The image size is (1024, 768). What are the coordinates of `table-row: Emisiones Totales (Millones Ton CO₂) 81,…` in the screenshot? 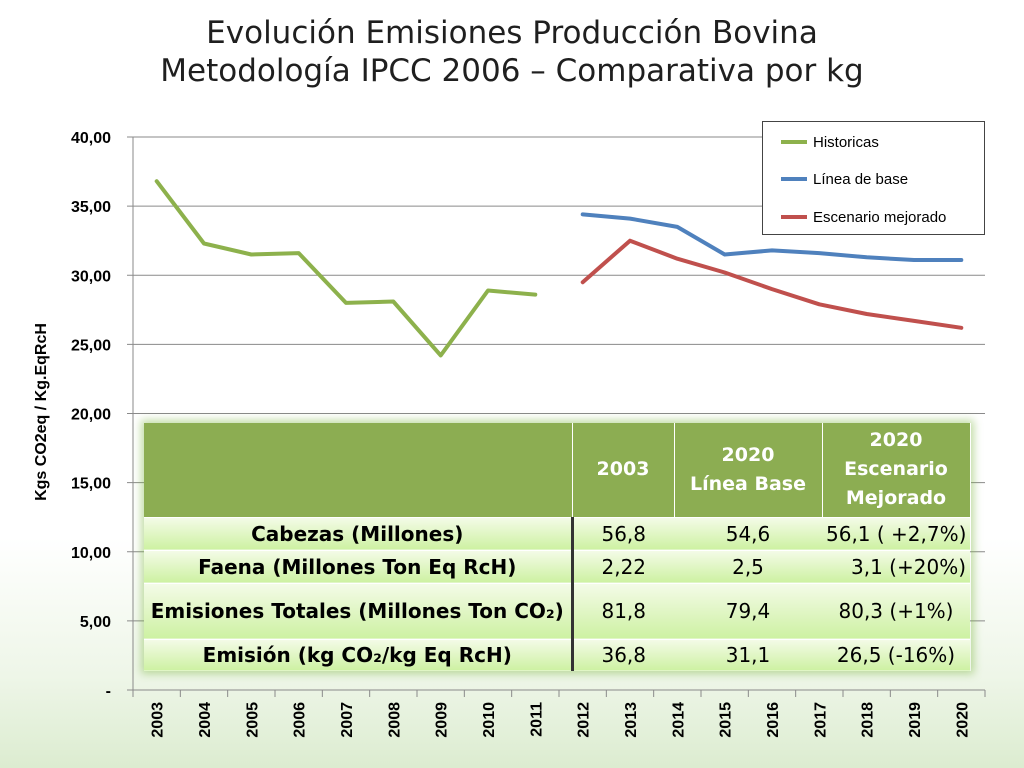 It's located at (557, 610).